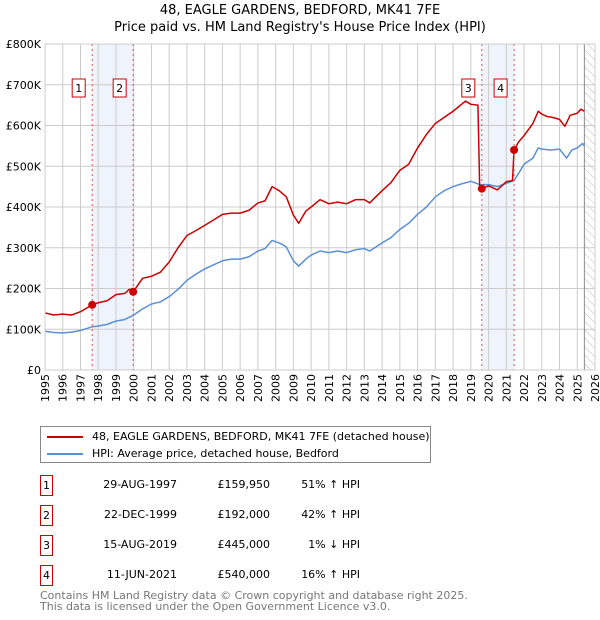 The height and width of the screenshot is (620, 600). What do you see at coordinates (140, 544) in the screenshot?
I see `transaction-date: 15-AUG-2019` at bounding box center [140, 544].